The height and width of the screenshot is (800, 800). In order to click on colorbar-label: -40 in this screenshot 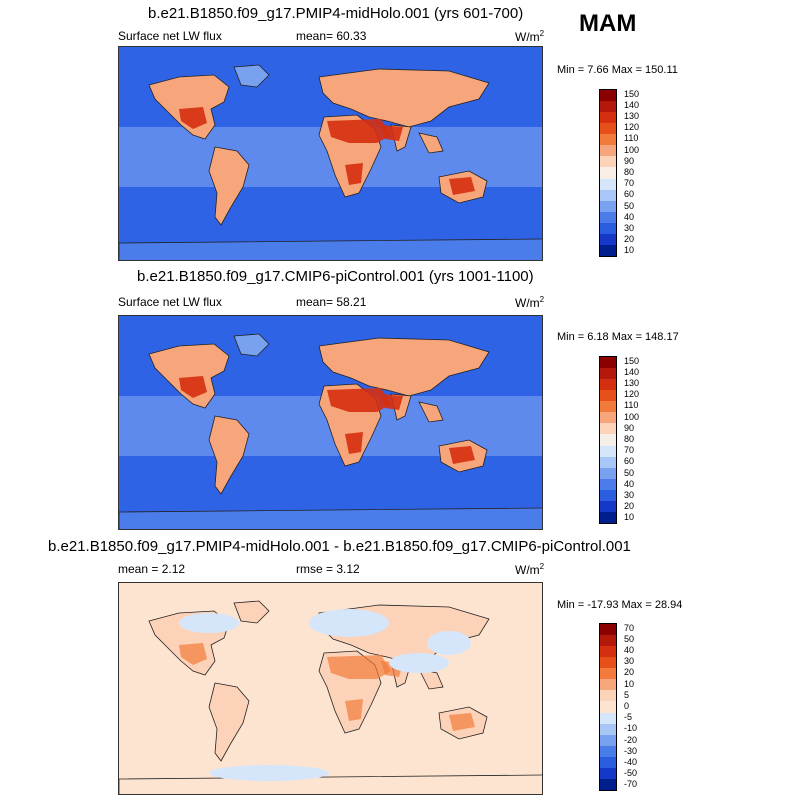, I will do `click(631, 762)`.